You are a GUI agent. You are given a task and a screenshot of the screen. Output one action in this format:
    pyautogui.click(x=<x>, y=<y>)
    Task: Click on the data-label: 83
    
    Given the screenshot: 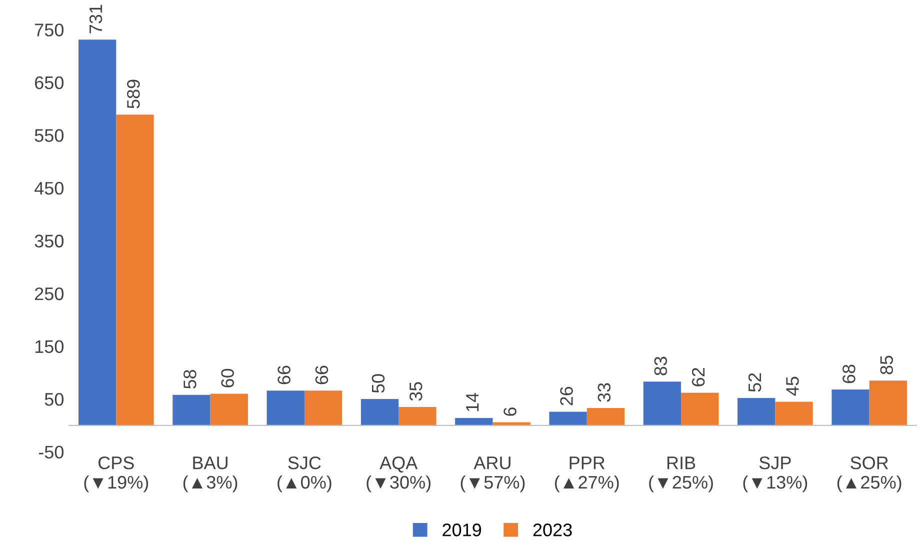 What is the action you would take?
    pyautogui.click(x=661, y=366)
    